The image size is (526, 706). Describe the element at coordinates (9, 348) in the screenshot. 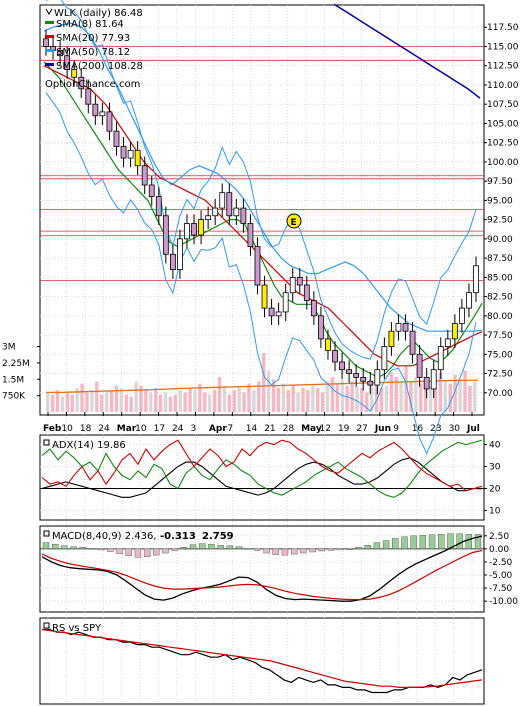

I see `volume-tick-label: 3M` at that location.